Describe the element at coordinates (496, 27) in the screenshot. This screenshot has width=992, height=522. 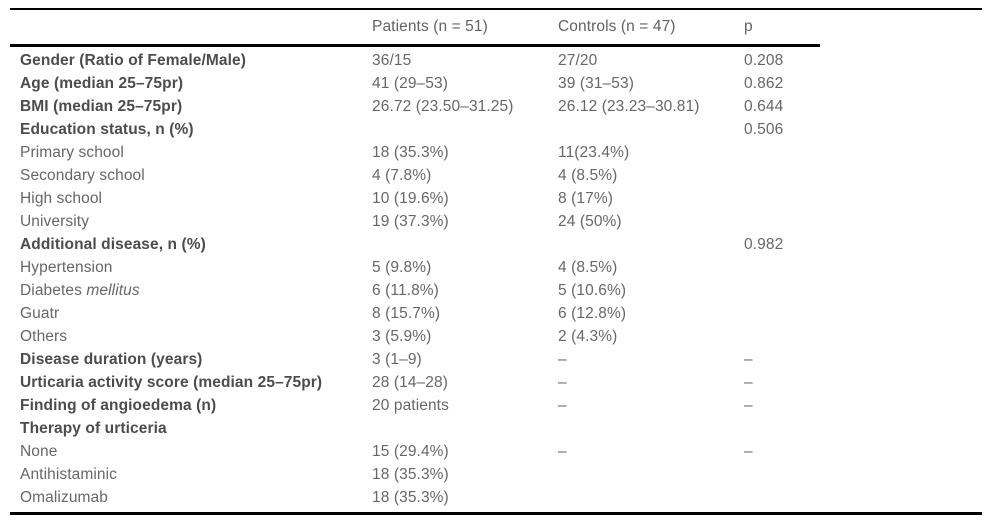
I see `table-header-row: Patients (n = 51) Controls (n = 47) p` at that location.